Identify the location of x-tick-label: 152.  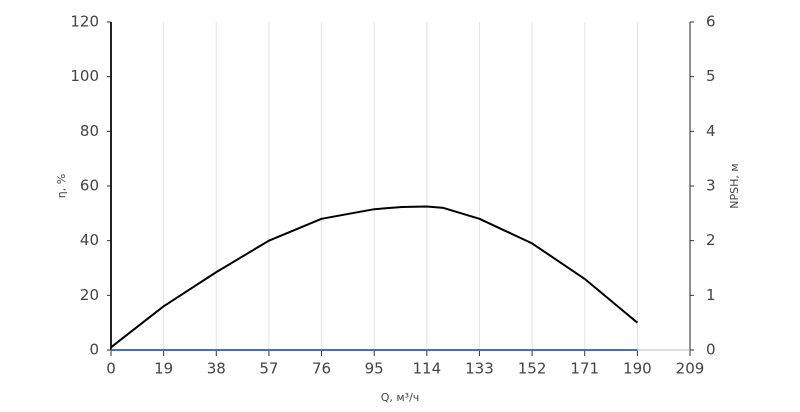
(532, 369).